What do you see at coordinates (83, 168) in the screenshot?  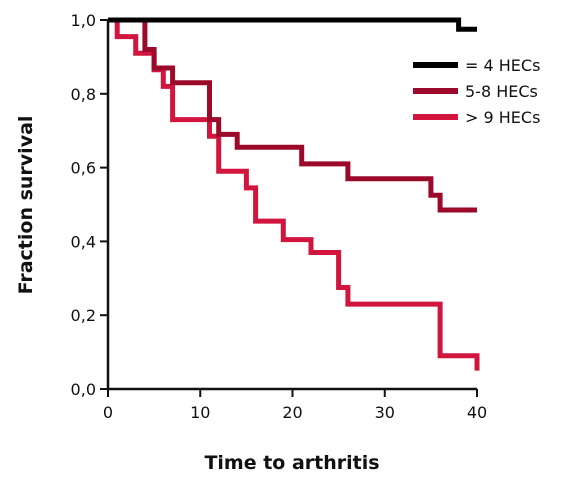 I see `y-tick-label: 0,6` at bounding box center [83, 168].